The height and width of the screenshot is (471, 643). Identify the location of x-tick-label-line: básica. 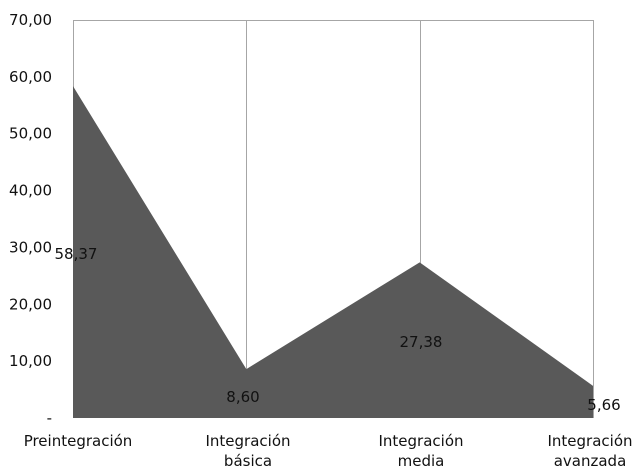
(248, 461).